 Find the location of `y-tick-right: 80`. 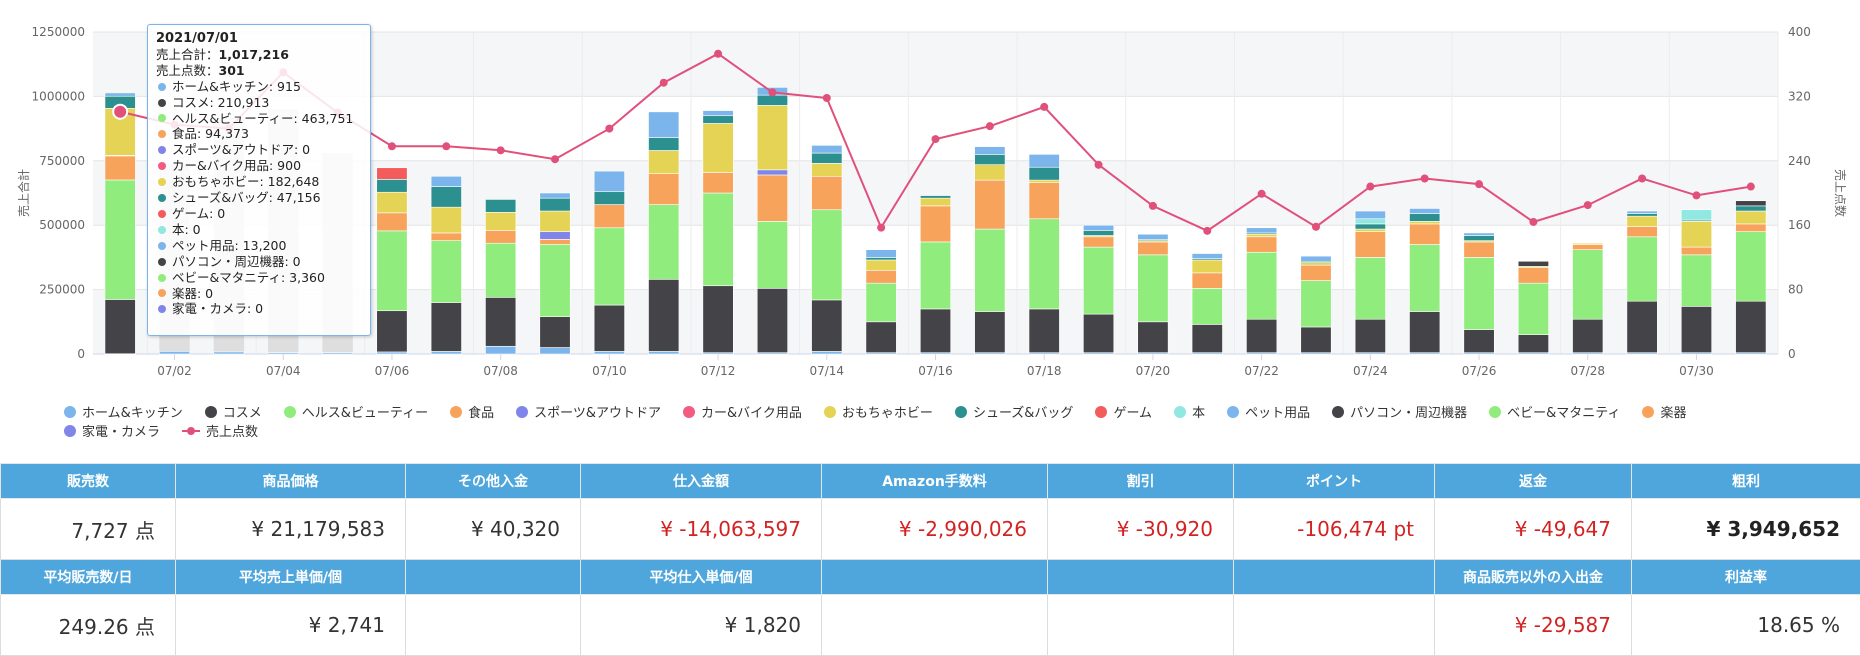

y-tick-right: 80 is located at coordinates (1795, 290).